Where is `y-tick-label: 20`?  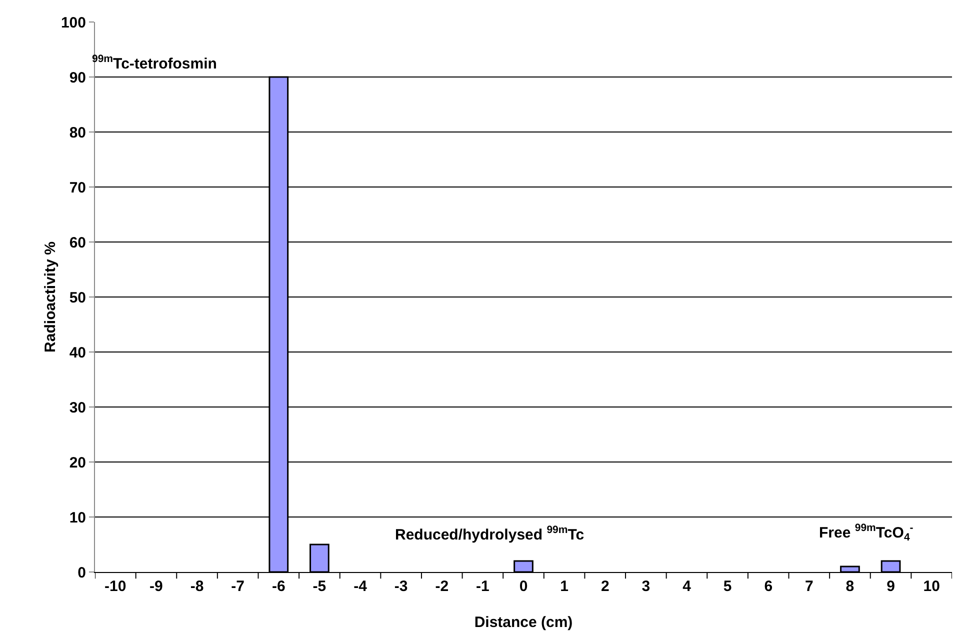
y-tick-label: 20 is located at coordinates (77, 463).